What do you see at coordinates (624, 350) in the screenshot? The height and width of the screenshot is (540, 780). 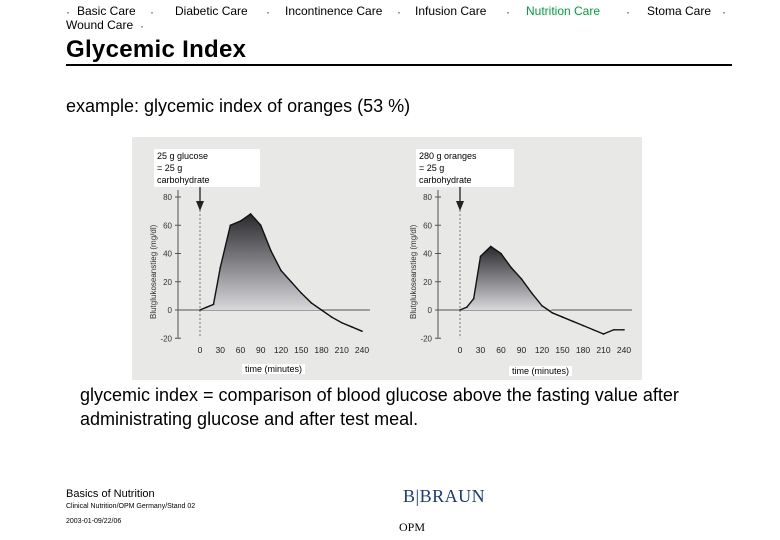 I see `right-x-tick-label: 240` at bounding box center [624, 350].